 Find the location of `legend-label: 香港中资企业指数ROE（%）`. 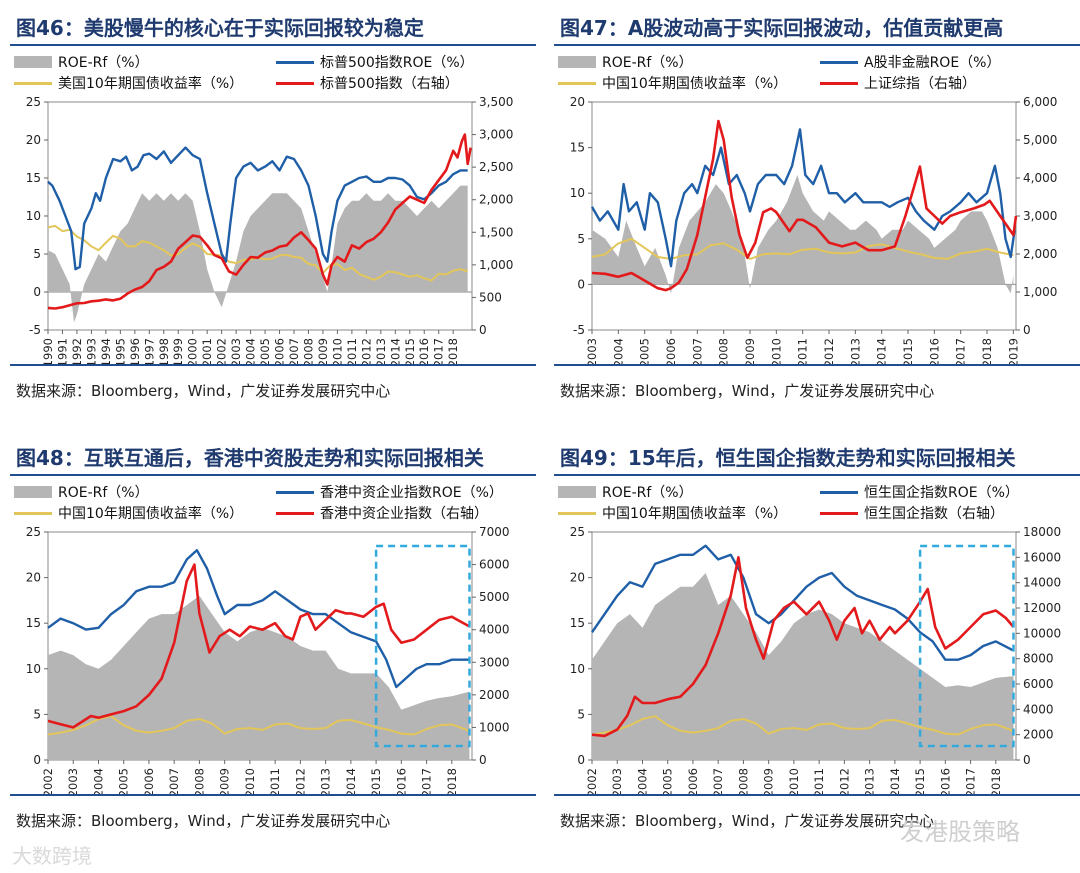

legend-label: 香港中资企业指数ROE（%） is located at coordinates (411, 493).